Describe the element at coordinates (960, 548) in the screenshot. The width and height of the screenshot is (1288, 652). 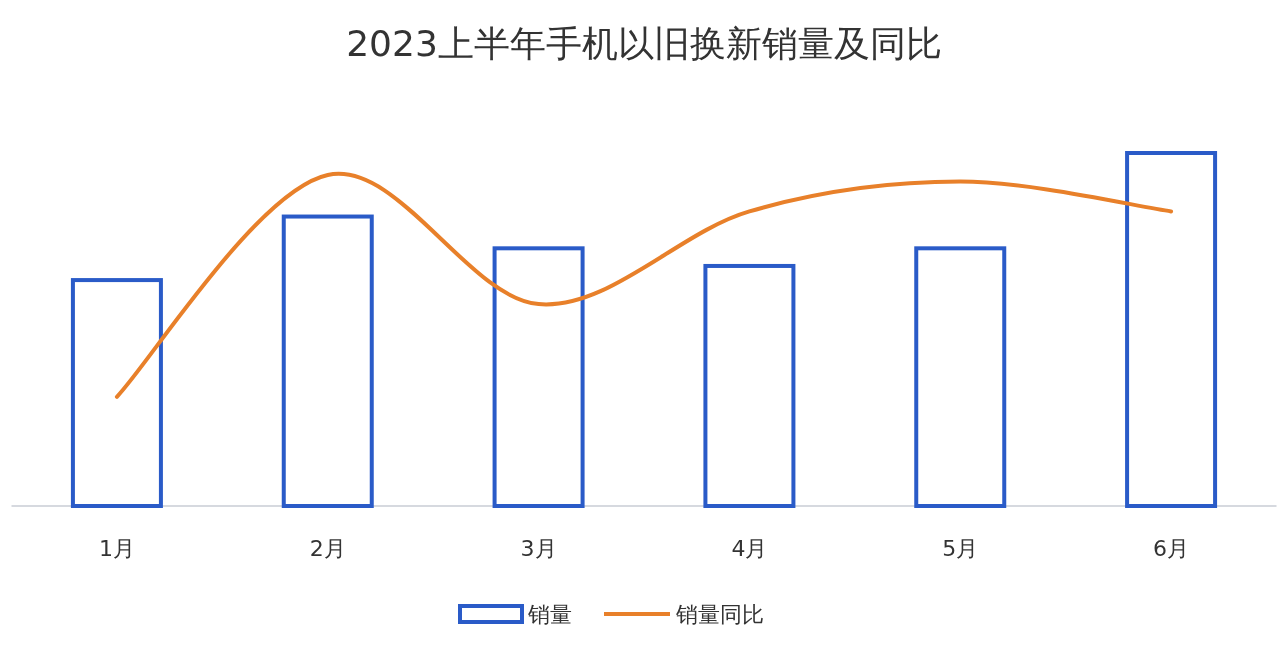
I see `x-tick-label: 5月` at that location.